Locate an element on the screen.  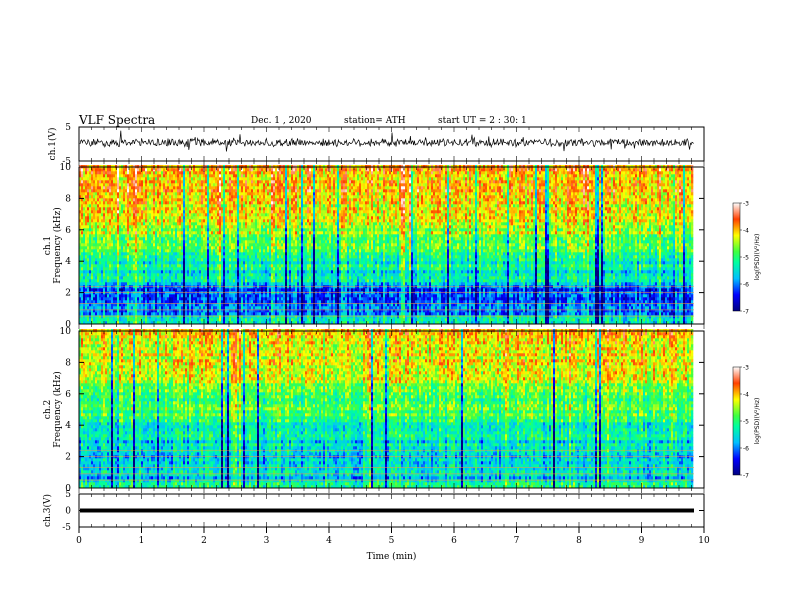
x-tick-label-10: 10 is located at coordinates (704, 541).